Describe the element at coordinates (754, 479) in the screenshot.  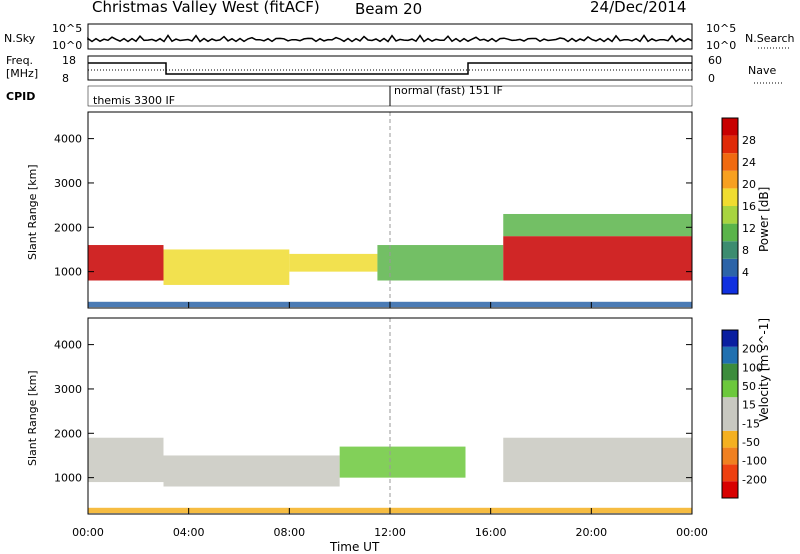
I see `colorbar-tick: -200` at that location.